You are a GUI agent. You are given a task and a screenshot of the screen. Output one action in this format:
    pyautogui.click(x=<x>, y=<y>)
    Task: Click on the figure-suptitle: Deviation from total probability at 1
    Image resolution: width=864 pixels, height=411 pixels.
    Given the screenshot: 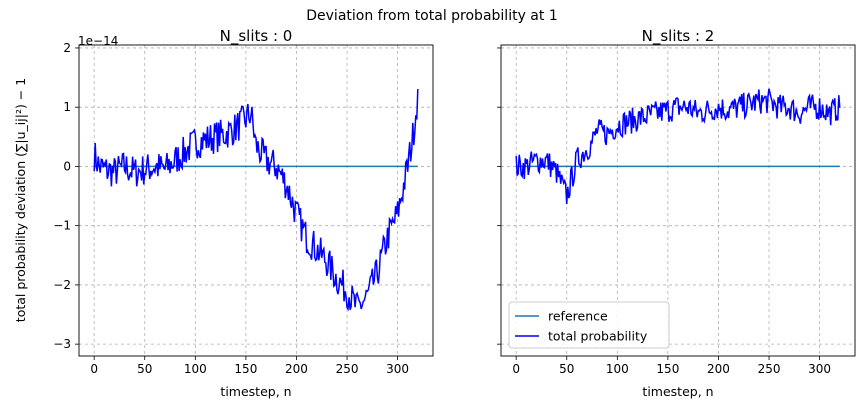 What is the action you would take?
    pyautogui.click(x=432, y=16)
    